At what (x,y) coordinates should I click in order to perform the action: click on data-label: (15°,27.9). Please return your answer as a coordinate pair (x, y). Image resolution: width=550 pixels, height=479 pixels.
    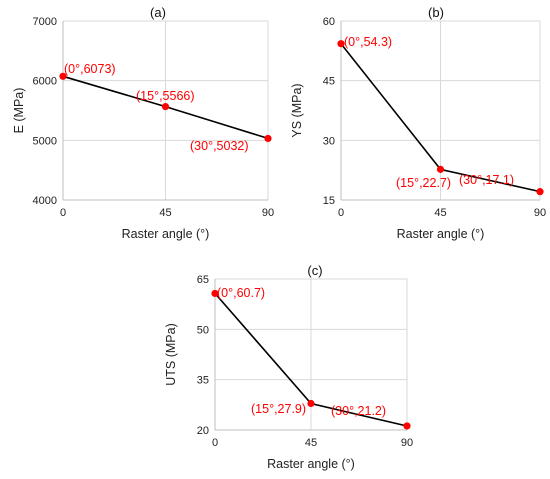
    Looking at the image, I should click on (278, 409).